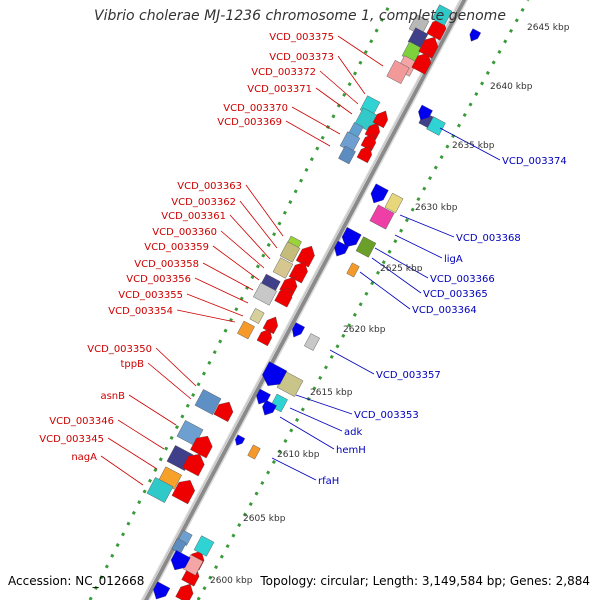 This screenshot has height=600, width=600. What do you see at coordinates (353, 432) in the screenshot?
I see `reverse-gene-label: adk` at bounding box center [353, 432].